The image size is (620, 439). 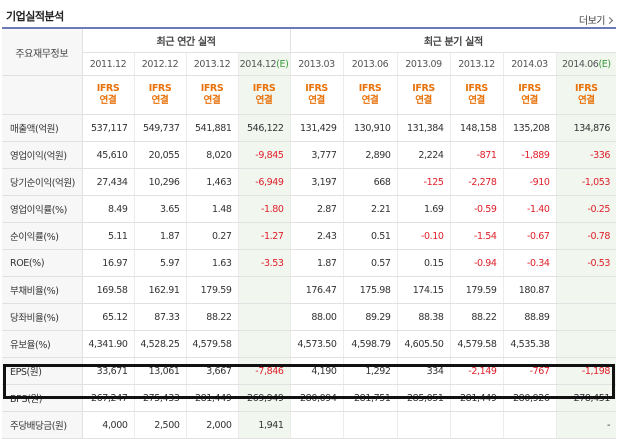 What do you see at coordinates (423, 155) in the screenshot?
I see `value-cell: 2,224` at bounding box center [423, 155].